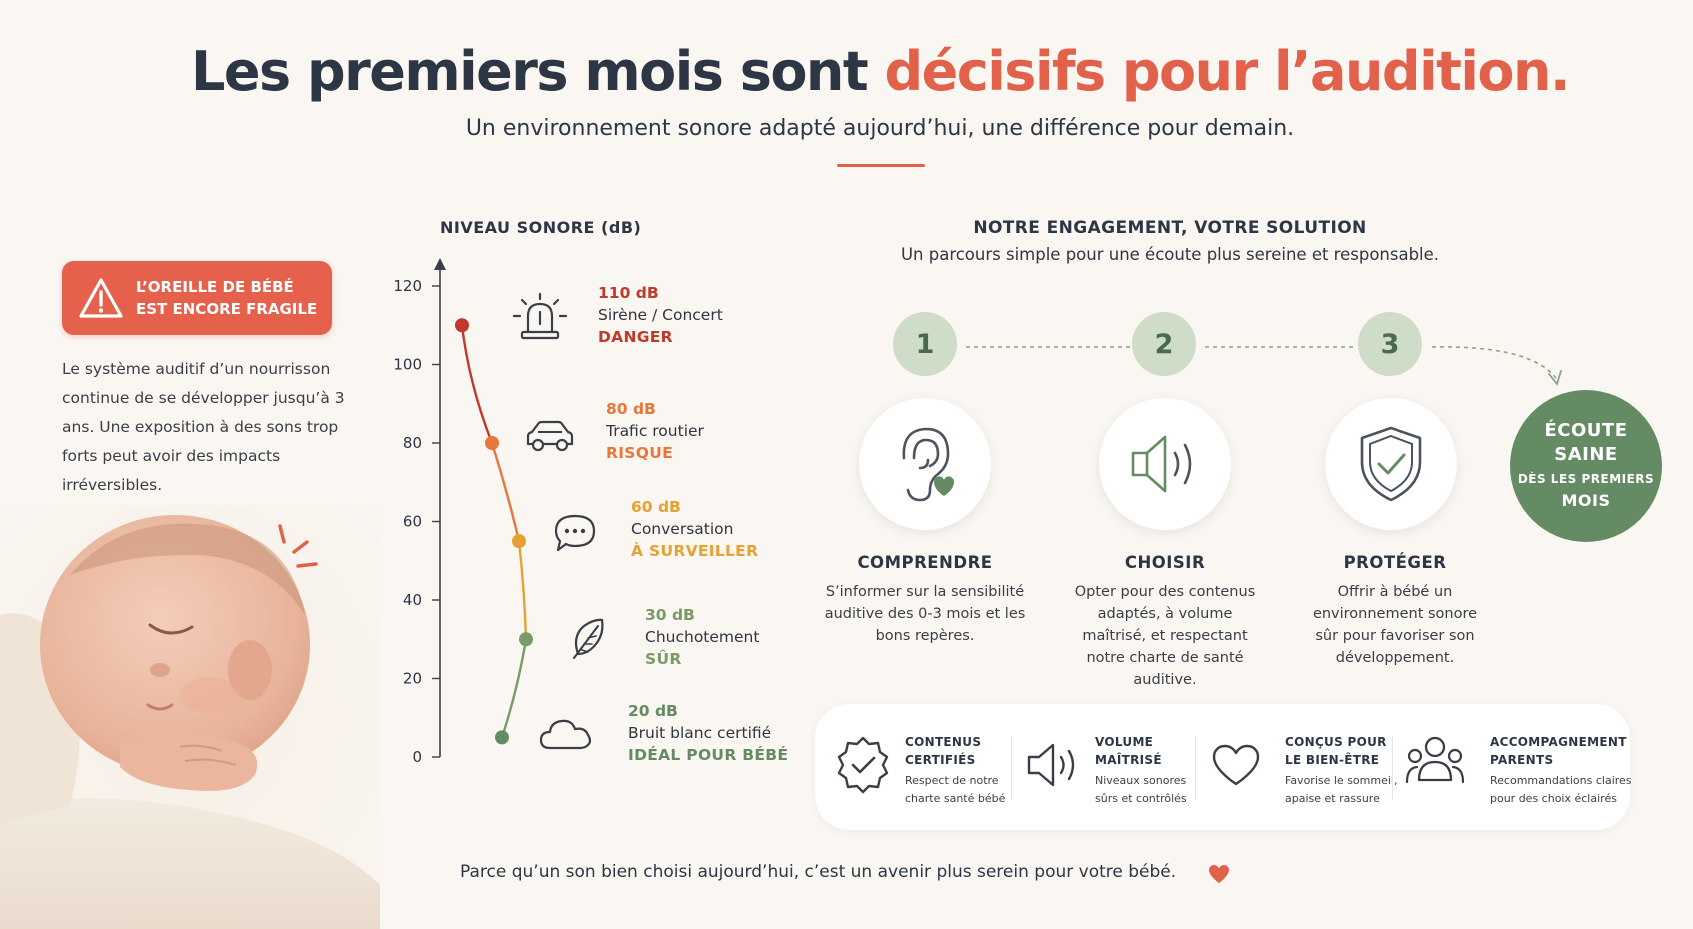 This screenshot has height=929, width=1693. What do you see at coordinates (575, 535) in the screenshot?
I see `chat-bubble-icon` at bounding box center [575, 535].